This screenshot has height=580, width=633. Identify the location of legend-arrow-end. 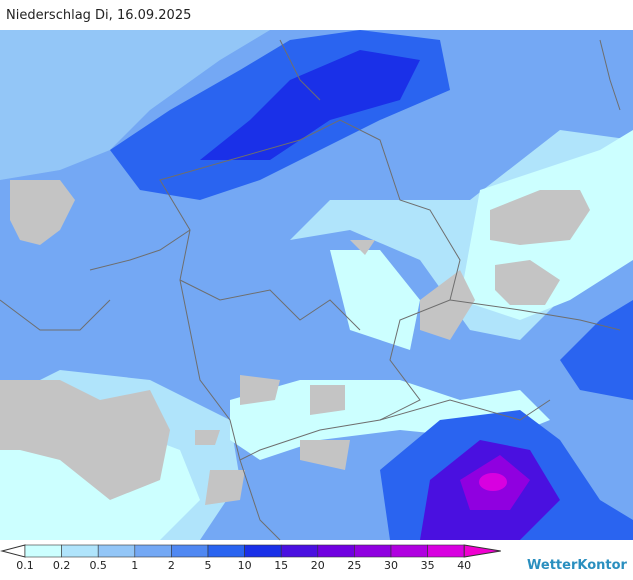
(482, 551).